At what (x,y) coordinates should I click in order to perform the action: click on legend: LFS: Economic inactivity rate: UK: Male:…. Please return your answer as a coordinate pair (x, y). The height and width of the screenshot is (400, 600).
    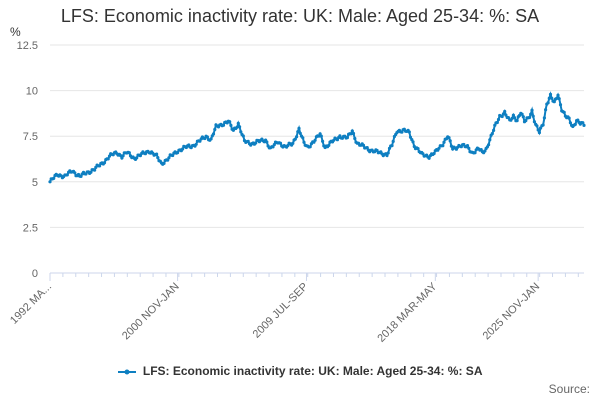
    Looking at the image, I should click on (300, 371).